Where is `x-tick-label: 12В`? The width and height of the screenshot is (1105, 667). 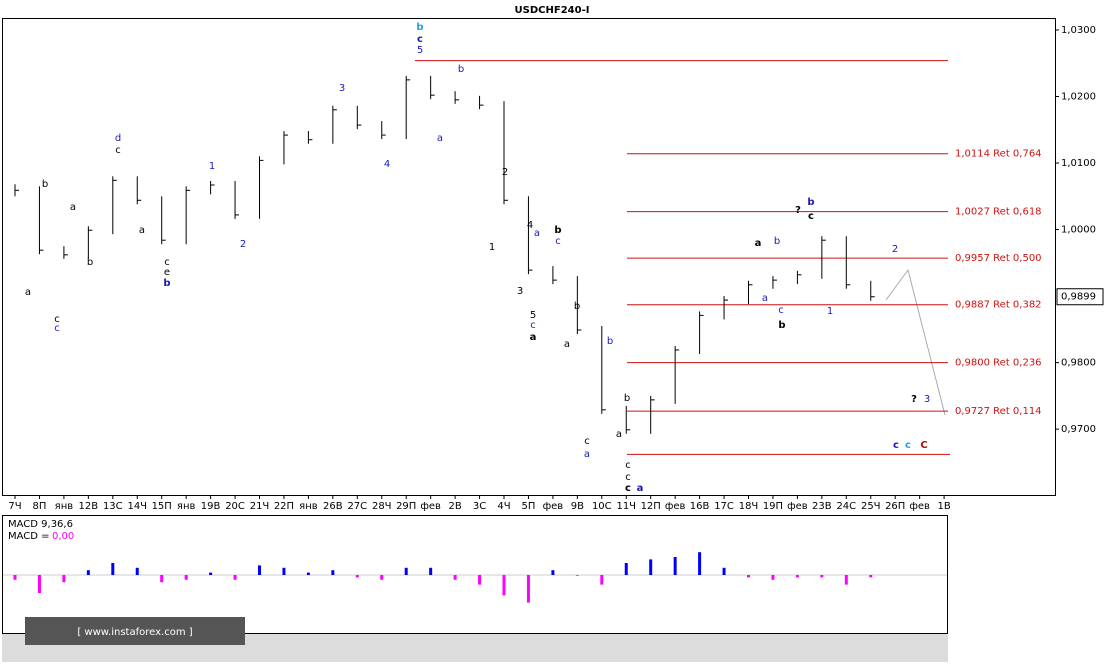 x-tick-label: 12В is located at coordinates (89, 506).